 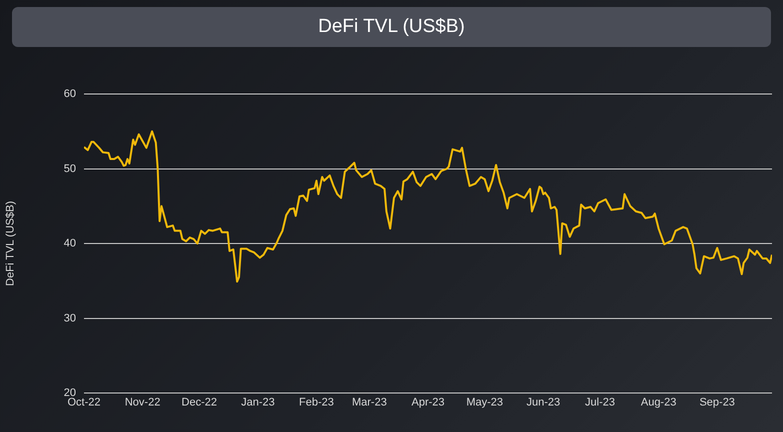 I want to click on x-tick-label: Mar-23, so click(x=369, y=402).